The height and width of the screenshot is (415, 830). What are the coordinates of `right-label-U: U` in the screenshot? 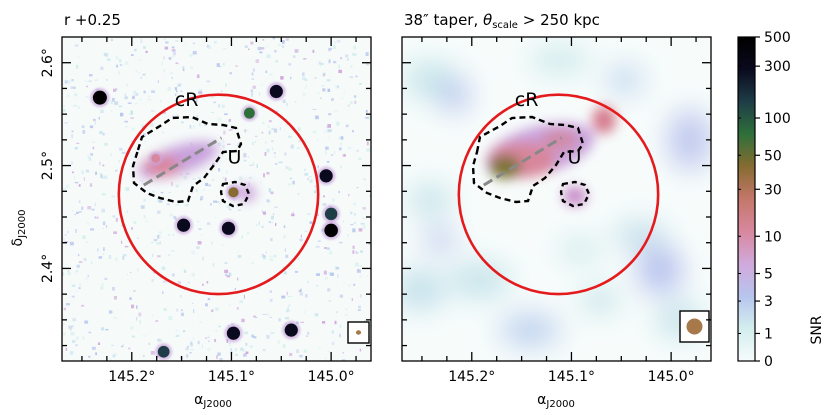 It's located at (574, 158).